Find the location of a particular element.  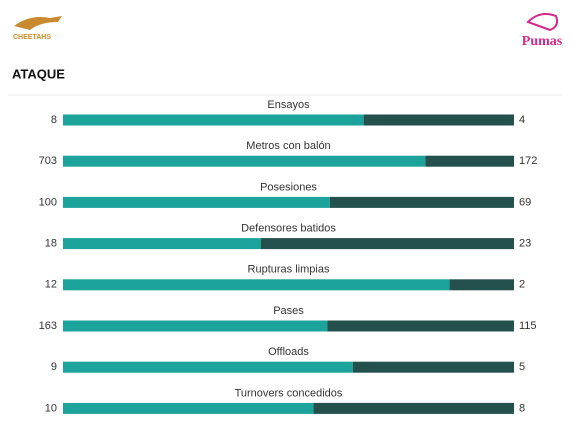

section-title: ATAQUE is located at coordinates (38, 73).